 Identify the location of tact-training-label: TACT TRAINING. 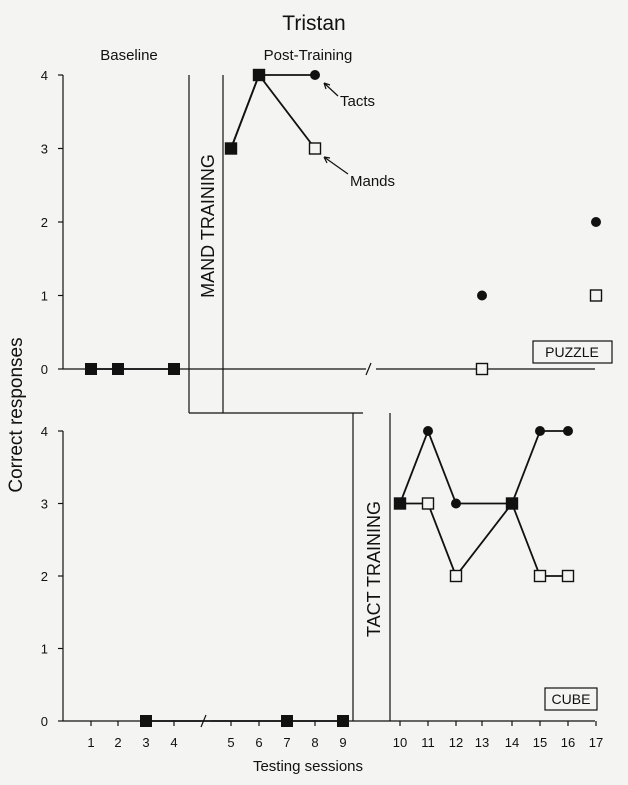
(374, 569).